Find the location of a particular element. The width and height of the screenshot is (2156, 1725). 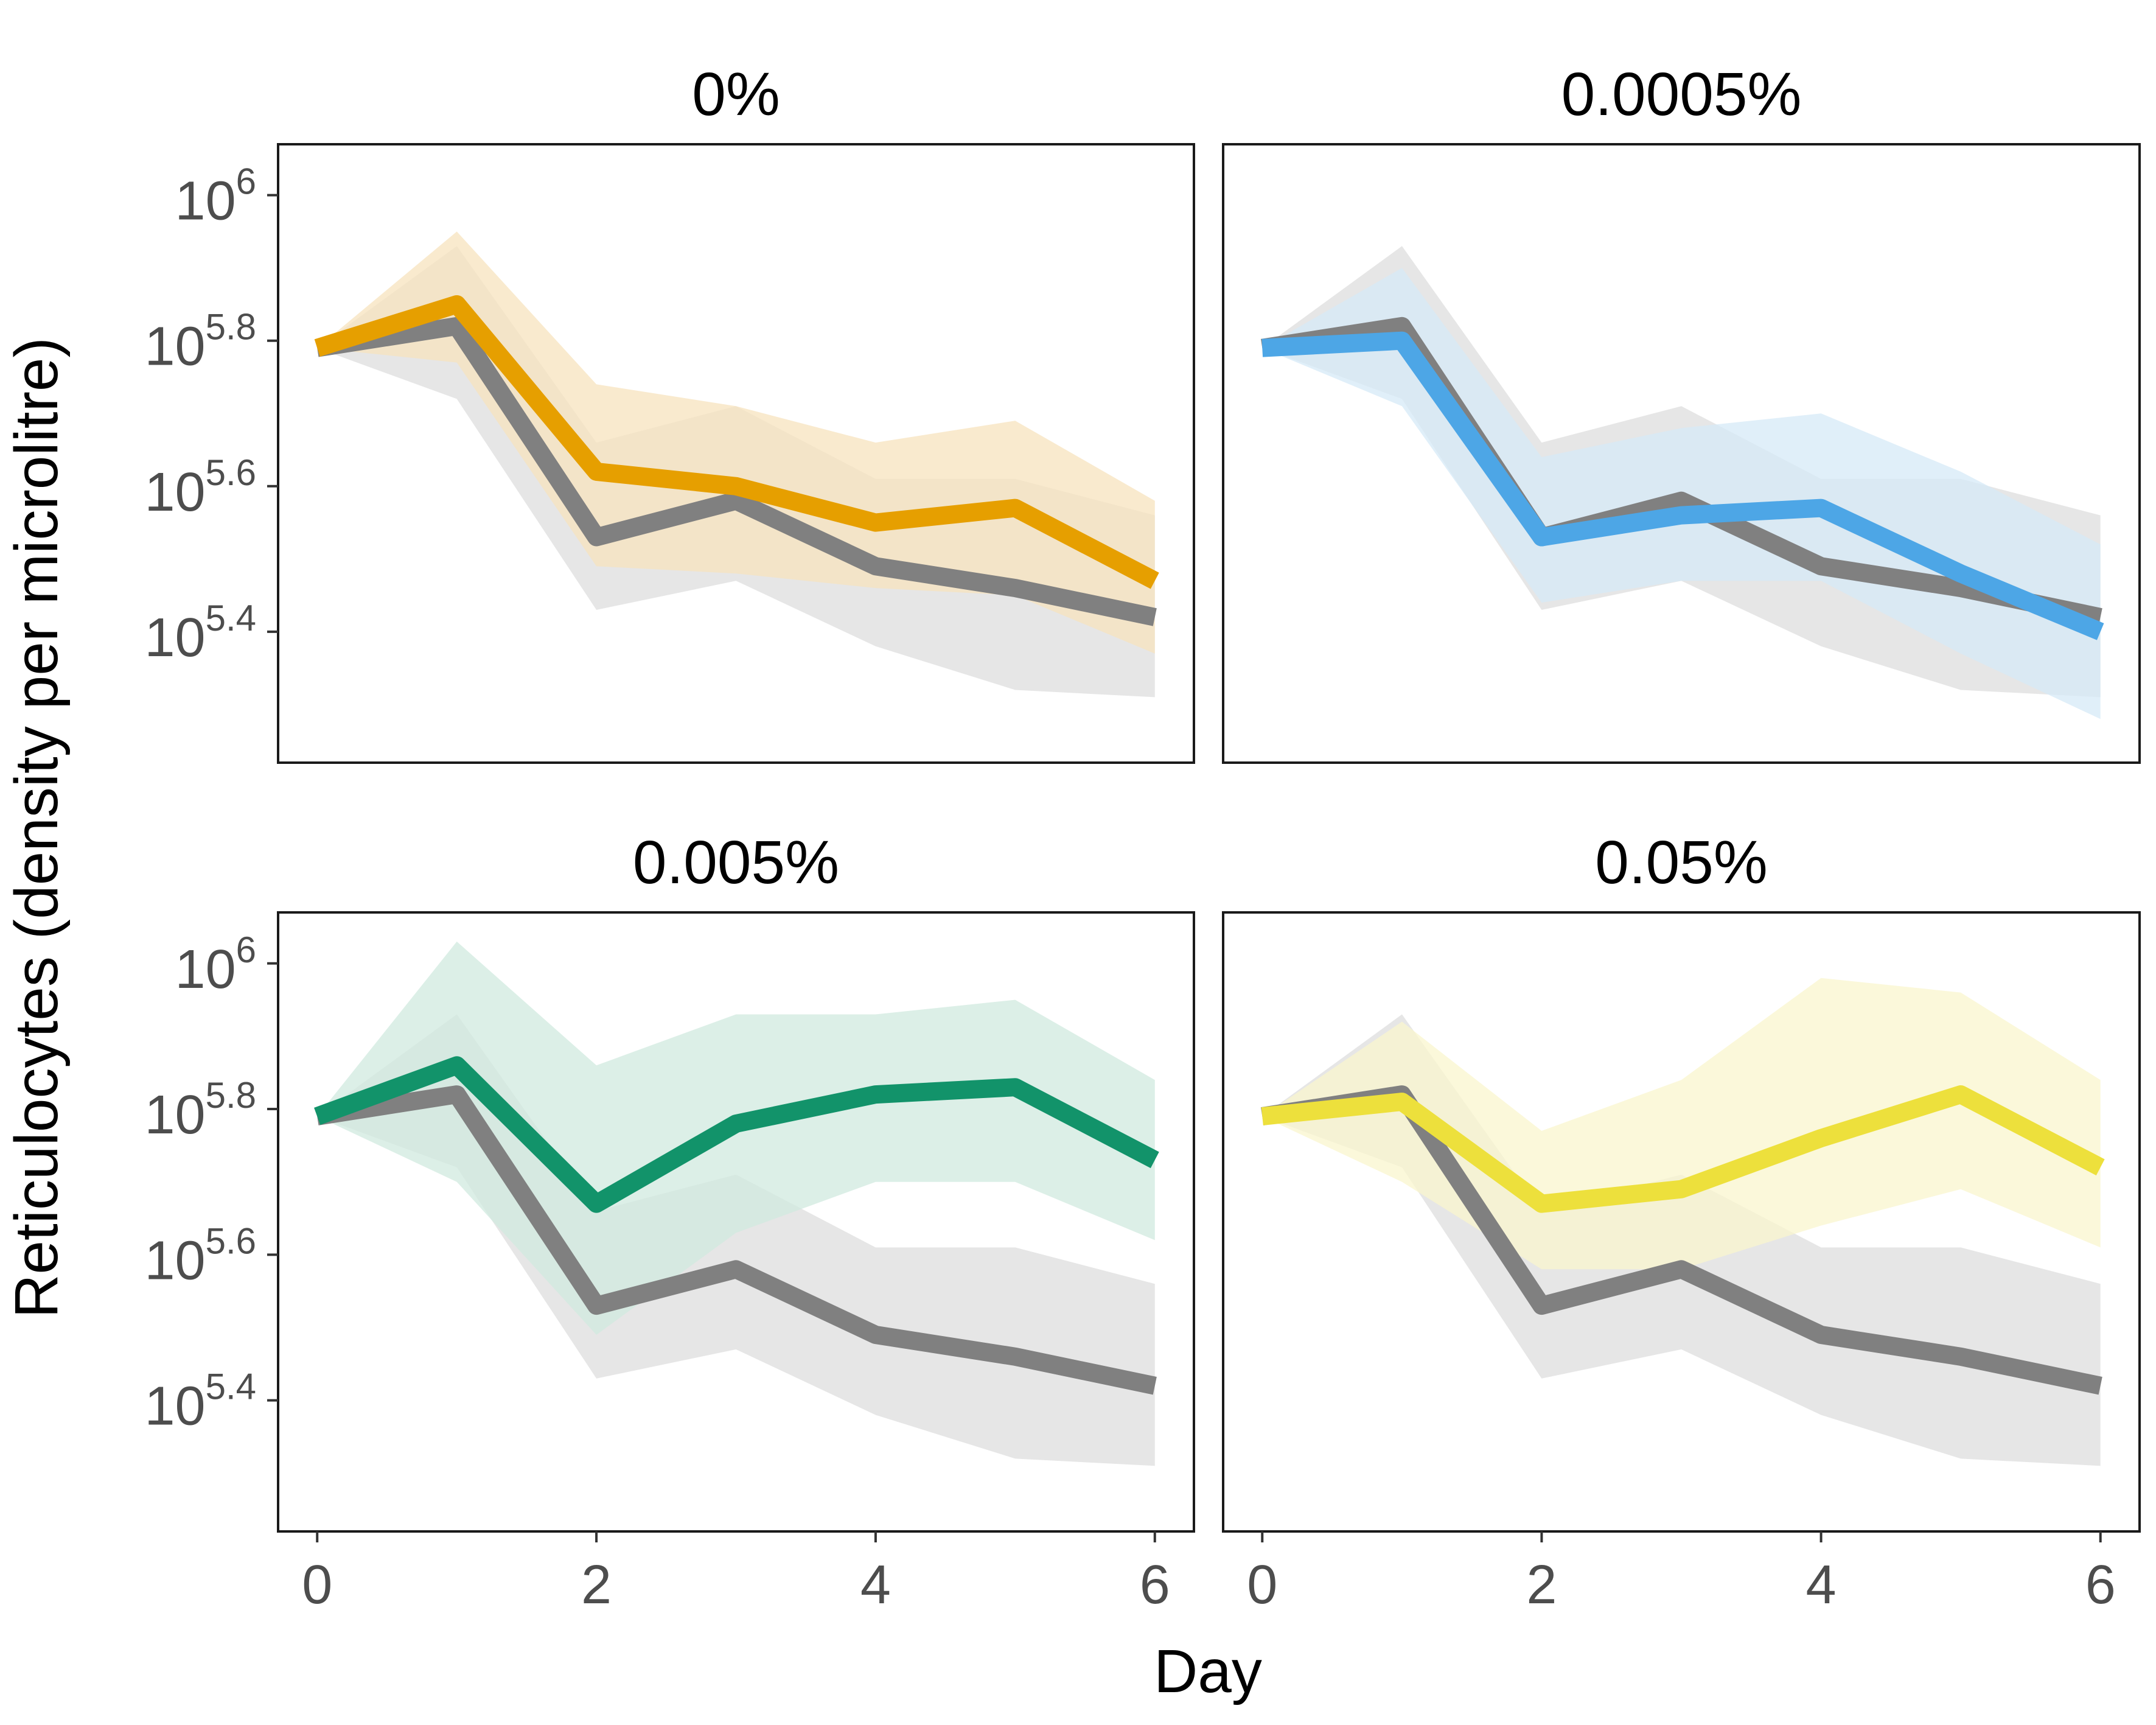

panel-title: 0.005% is located at coordinates (736, 862).